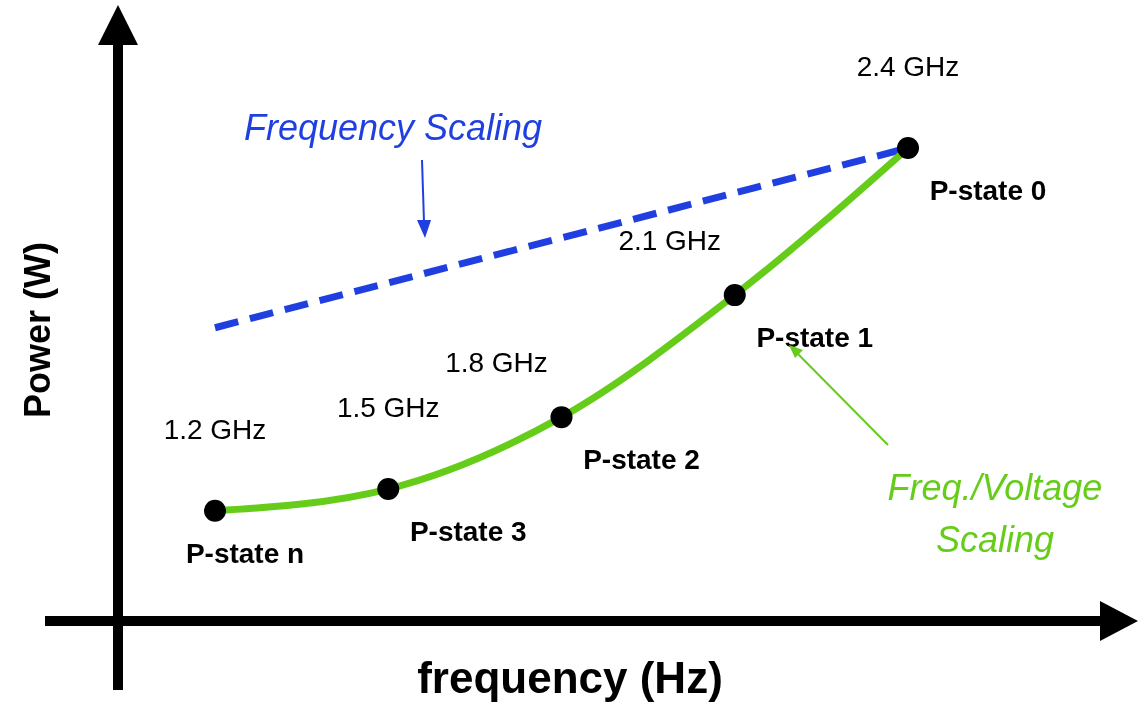  What do you see at coordinates (468, 532) in the screenshot?
I see `annotation: P-state 3` at bounding box center [468, 532].